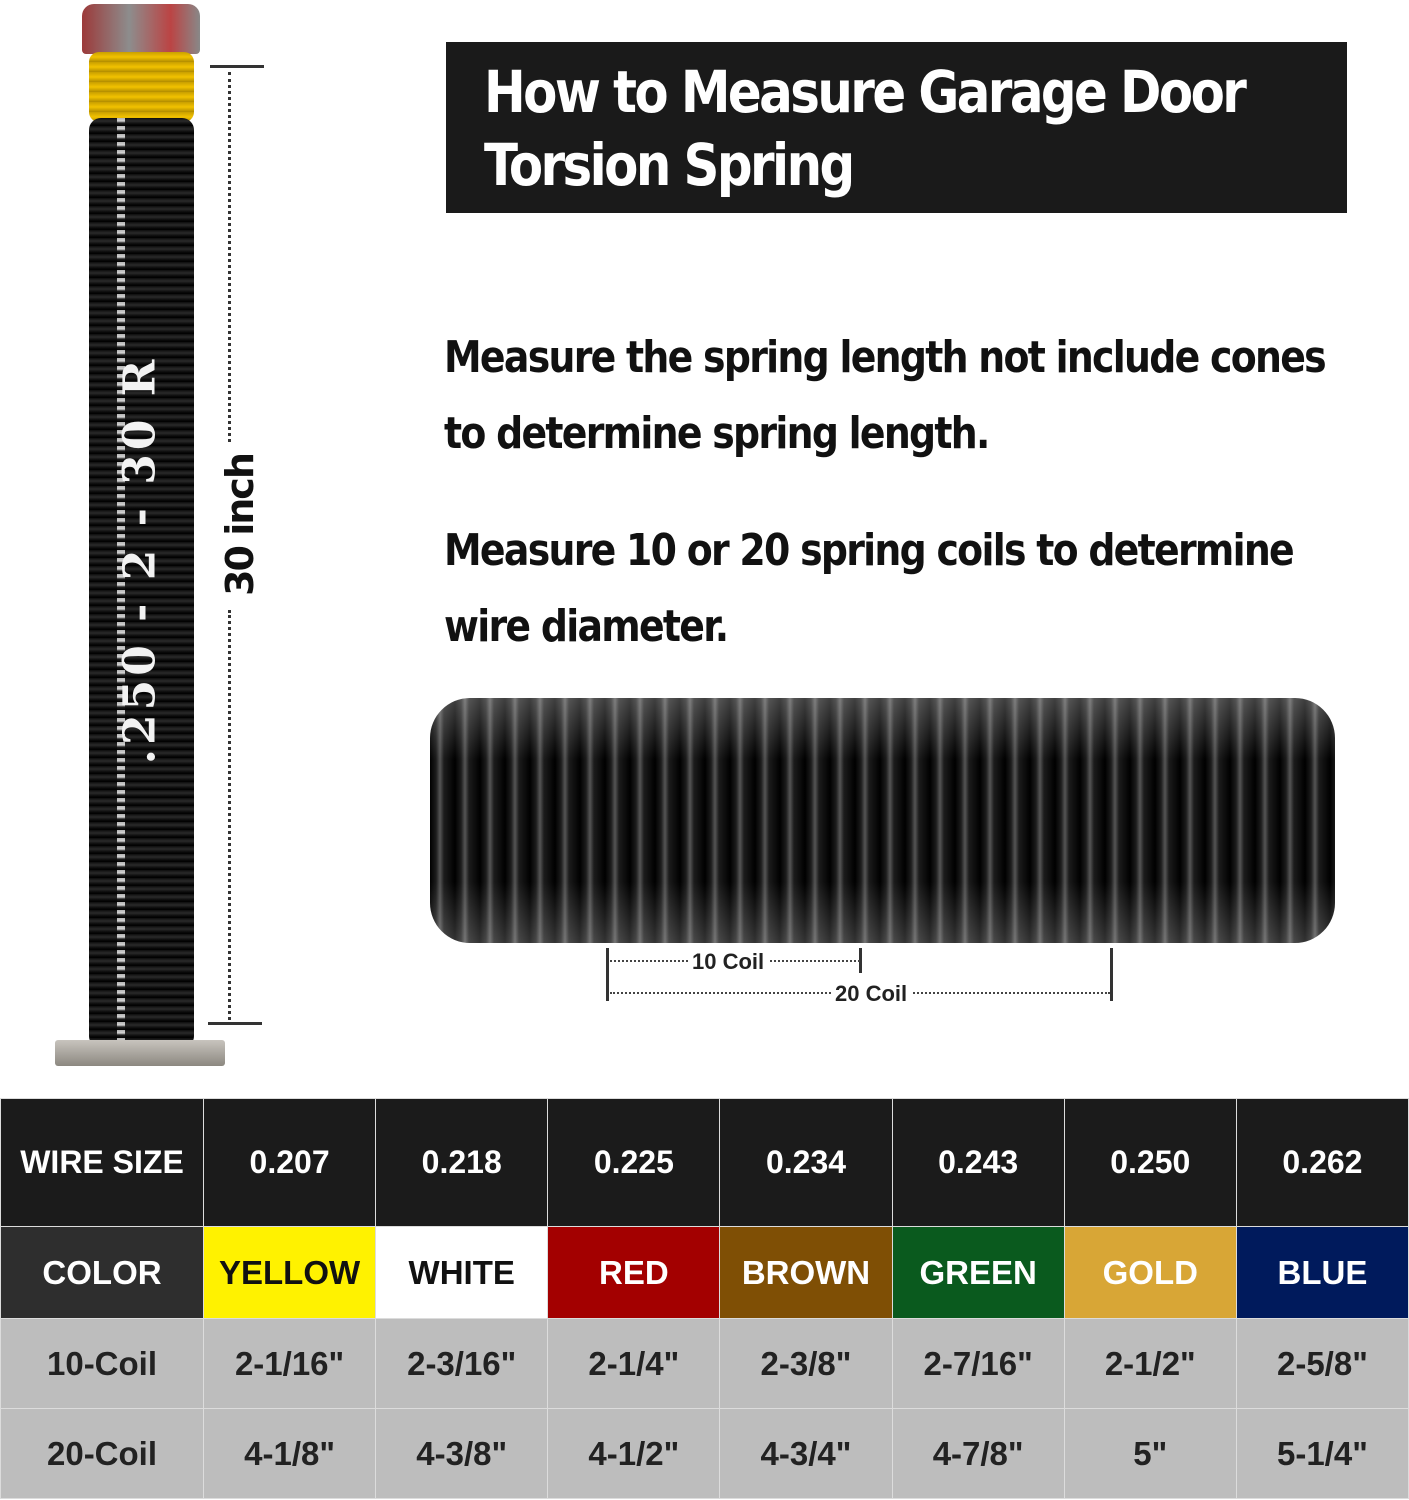 This screenshot has height=1500, width=1409. I want to click on twenty-coil-cell: 4-3/4", so click(806, 1453).